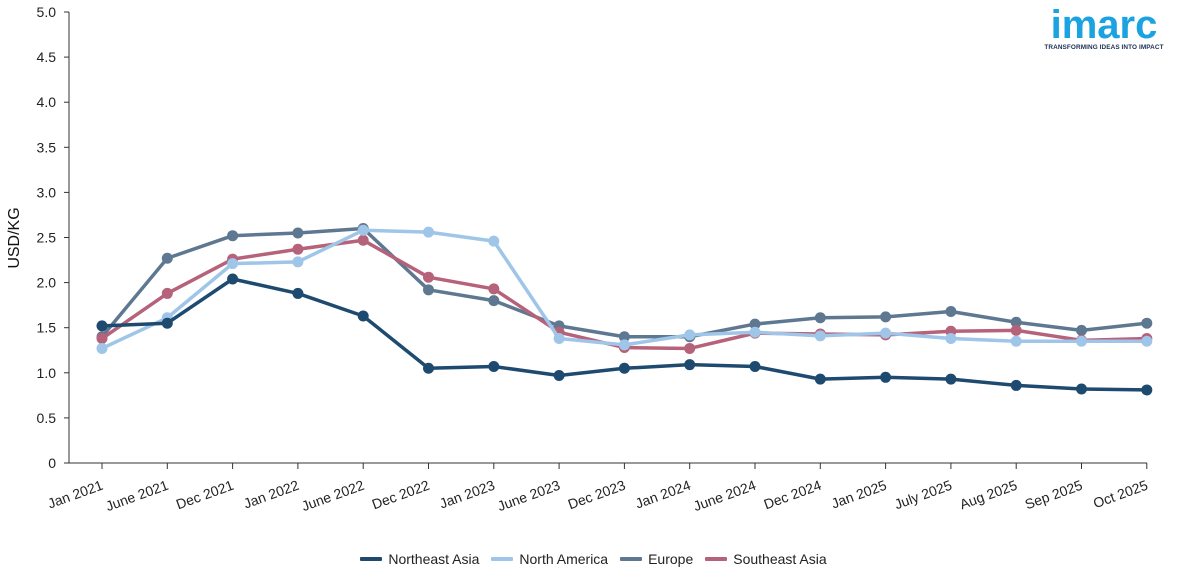 This screenshot has height=581, width=1187. Describe the element at coordinates (1054, 495) in the screenshot. I see `x-tick-label: Sep 2025` at that location.